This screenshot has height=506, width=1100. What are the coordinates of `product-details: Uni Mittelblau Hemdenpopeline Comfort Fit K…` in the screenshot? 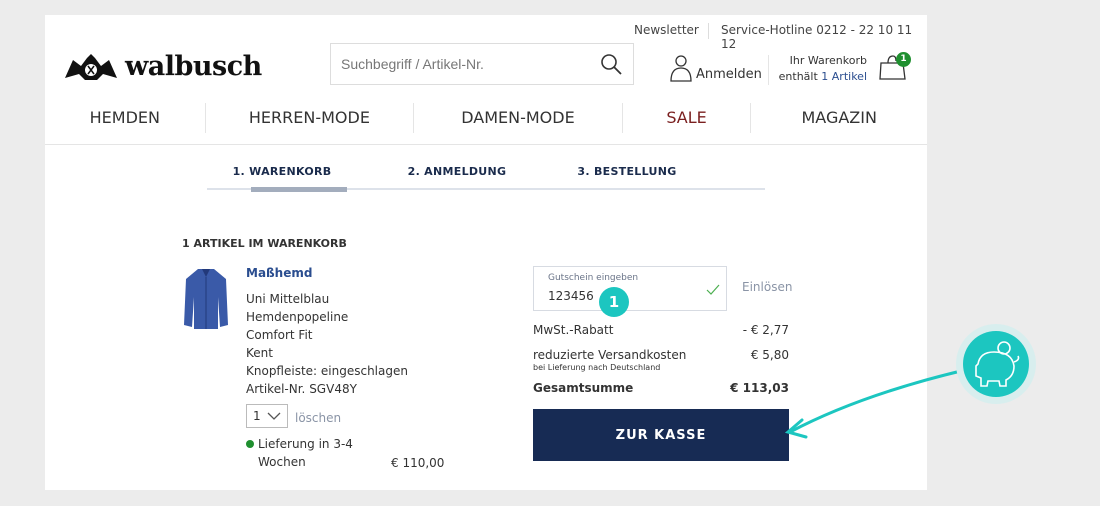 It's located at (327, 344).